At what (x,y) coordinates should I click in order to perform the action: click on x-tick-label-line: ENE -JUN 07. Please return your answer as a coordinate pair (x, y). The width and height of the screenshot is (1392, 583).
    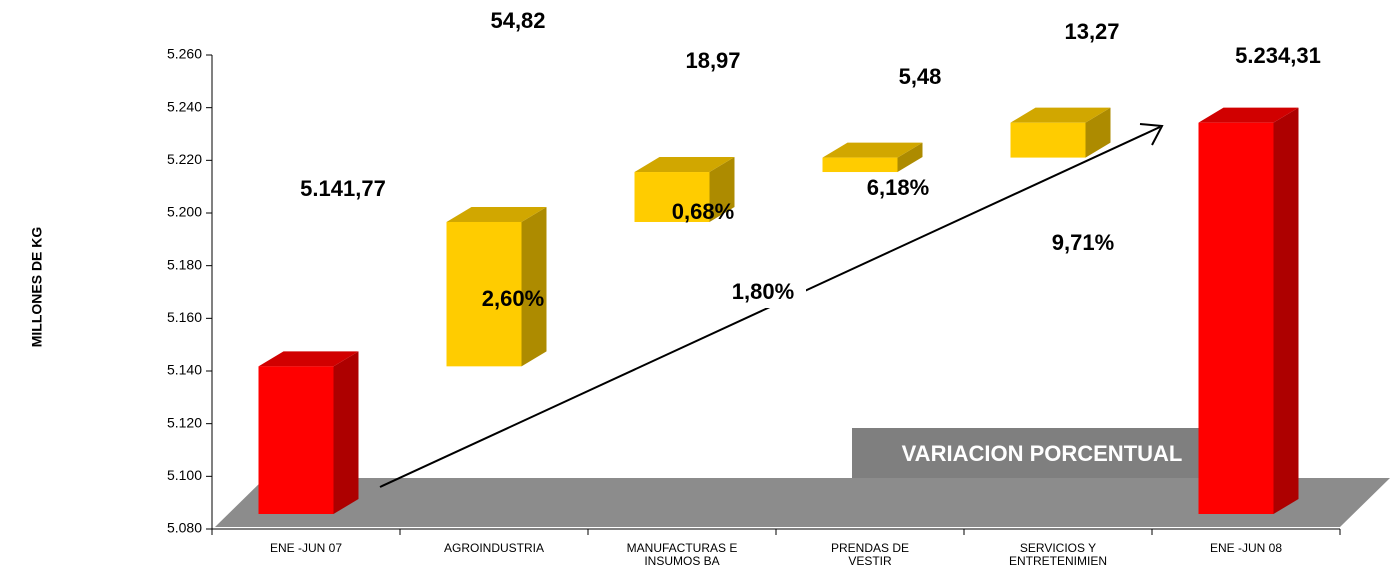
    Looking at the image, I should click on (306, 548).